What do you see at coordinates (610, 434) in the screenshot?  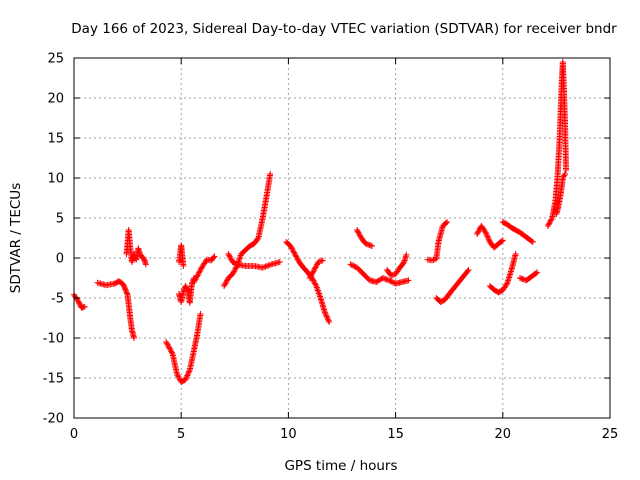 I see `x-tick-label: 25` at bounding box center [610, 434].